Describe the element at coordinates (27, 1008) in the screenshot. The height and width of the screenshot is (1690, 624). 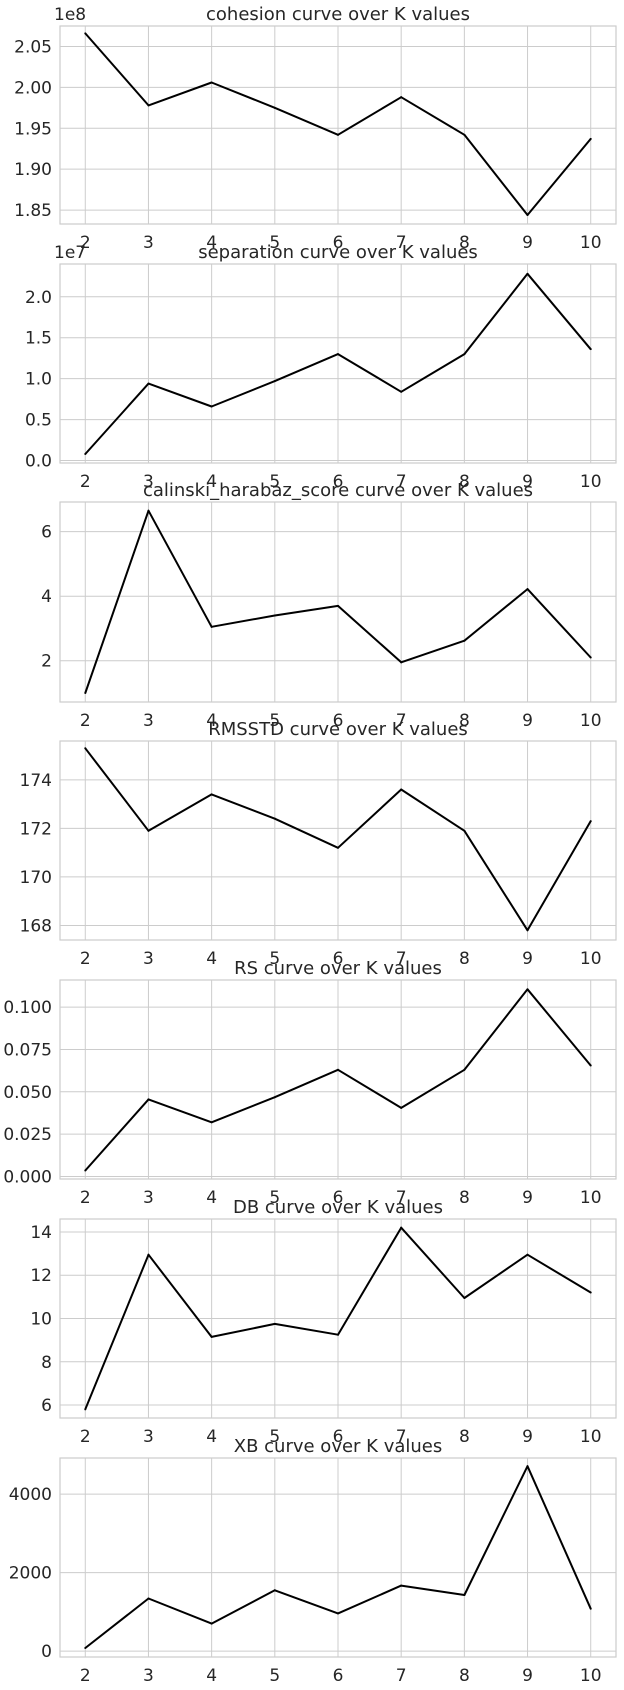
I see `y-tick-label: 0.100` at that location.